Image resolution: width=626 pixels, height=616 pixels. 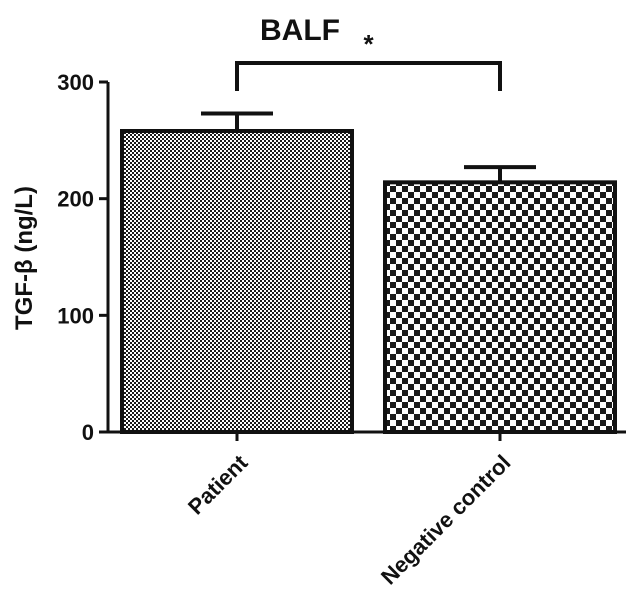 What do you see at coordinates (218, 484) in the screenshot?
I see `x-tick-label: Patient` at bounding box center [218, 484].